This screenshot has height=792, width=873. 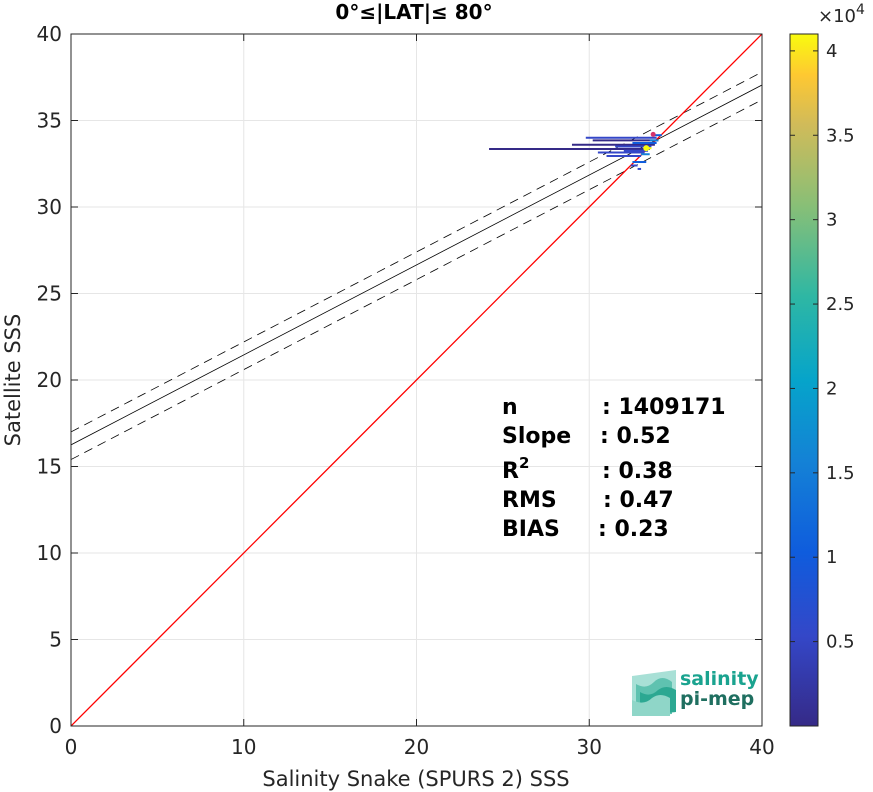 I want to click on colorbar-tick-label: 2, so click(x=831, y=388).